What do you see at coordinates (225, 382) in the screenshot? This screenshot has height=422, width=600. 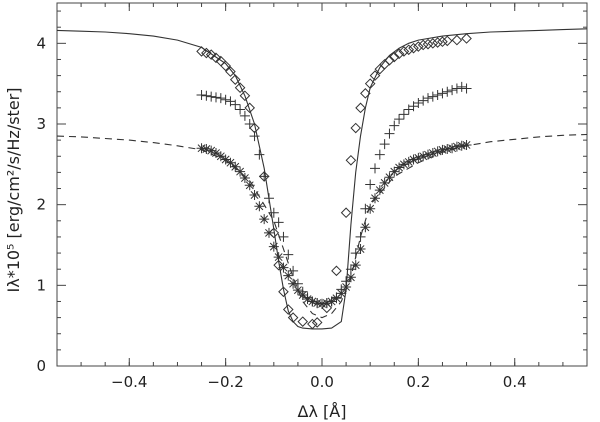 I see `x-tick-label: −0.2` at bounding box center [225, 382].